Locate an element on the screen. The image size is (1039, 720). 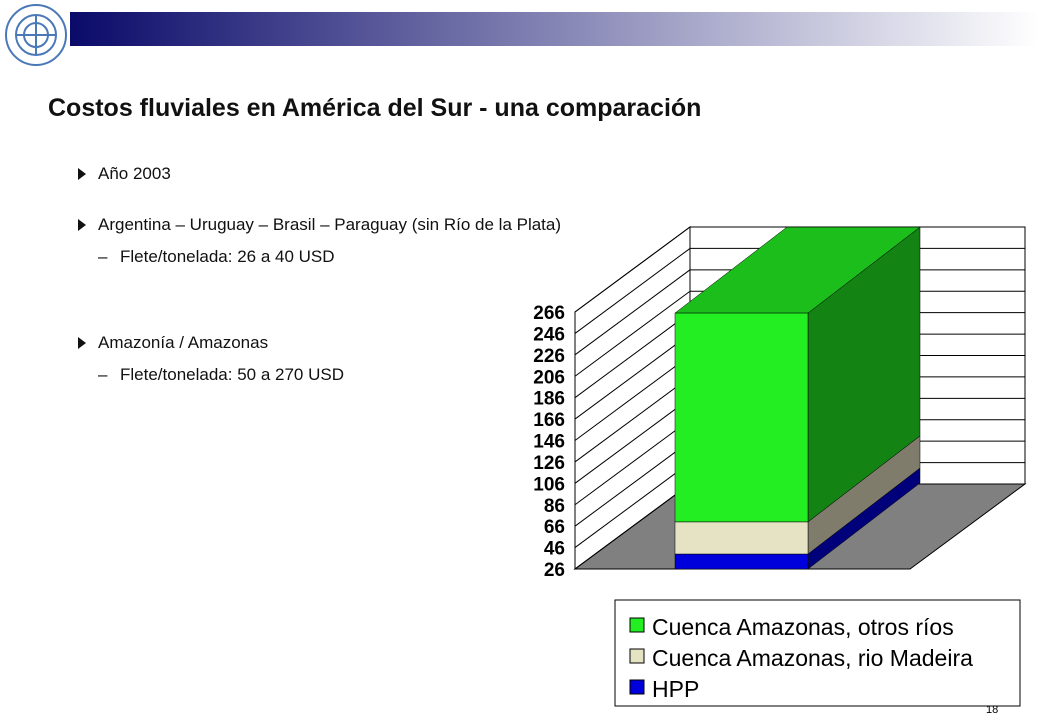
legend-label: HPP is located at coordinates (675, 689).